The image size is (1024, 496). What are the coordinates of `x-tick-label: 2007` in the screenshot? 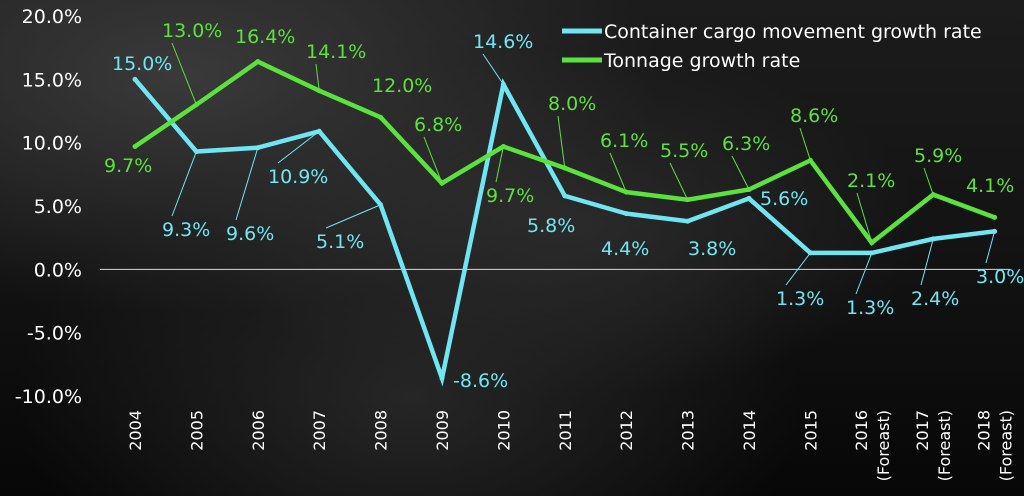 It's located at (319, 430).